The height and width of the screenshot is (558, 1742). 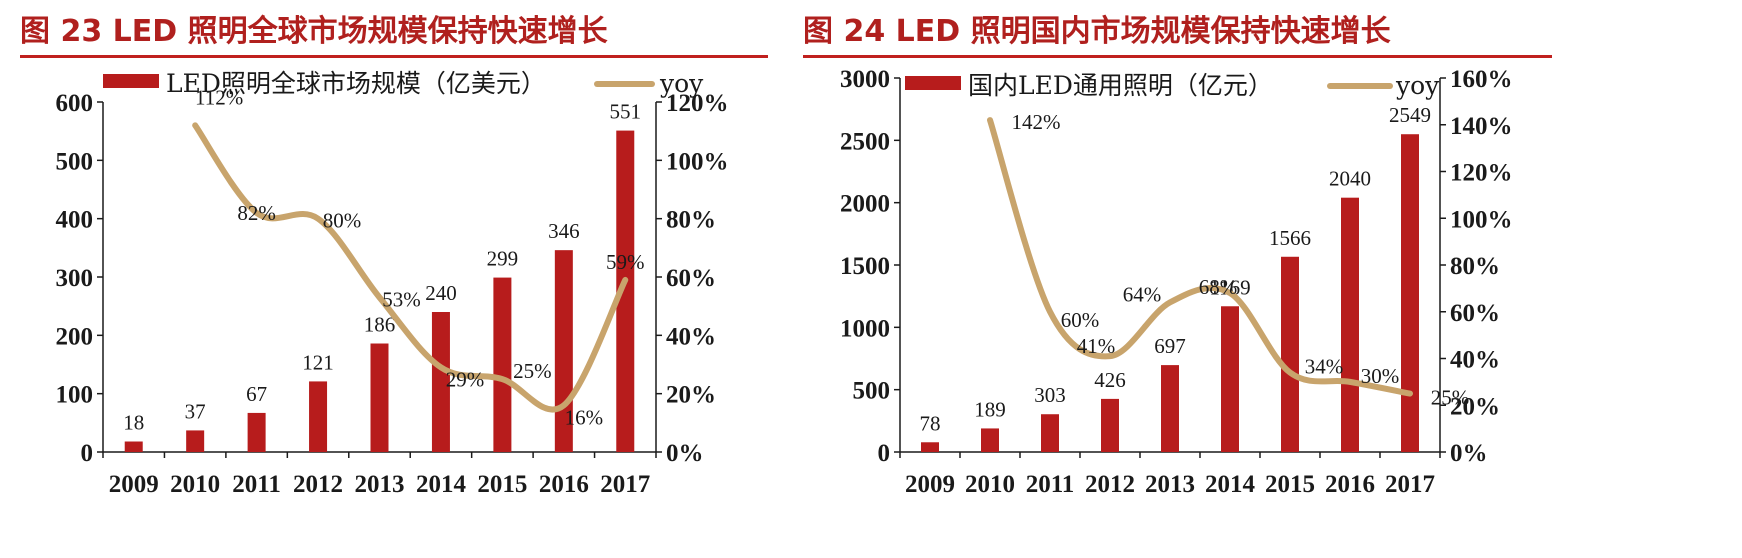 What do you see at coordinates (1481, 219) in the screenshot?
I see `fig24-right-tick-label: 100%` at bounding box center [1481, 219].